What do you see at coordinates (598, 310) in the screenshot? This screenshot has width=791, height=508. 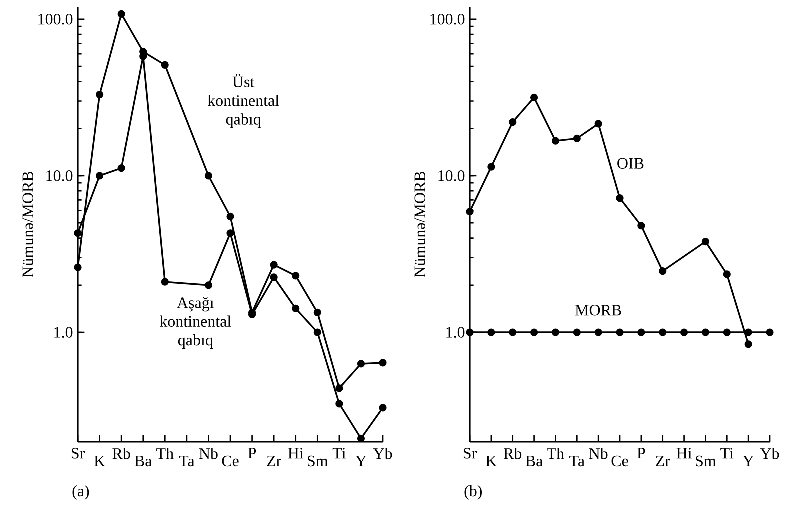 I see `series-label: MORB` at bounding box center [598, 310].